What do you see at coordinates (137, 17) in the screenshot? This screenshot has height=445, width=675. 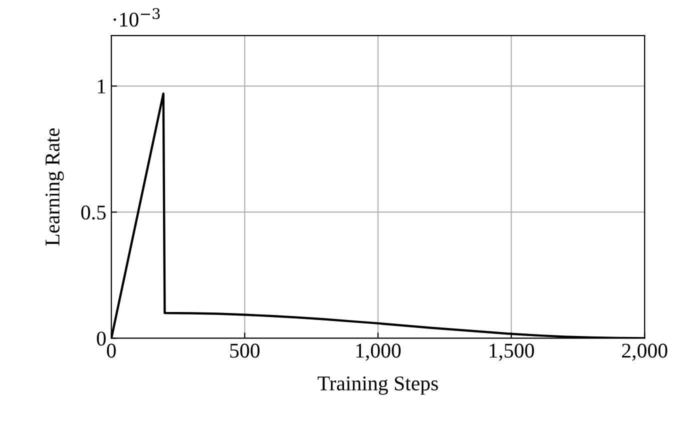 I see `text: ·10$^{−3}$` at bounding box center [137, 17].